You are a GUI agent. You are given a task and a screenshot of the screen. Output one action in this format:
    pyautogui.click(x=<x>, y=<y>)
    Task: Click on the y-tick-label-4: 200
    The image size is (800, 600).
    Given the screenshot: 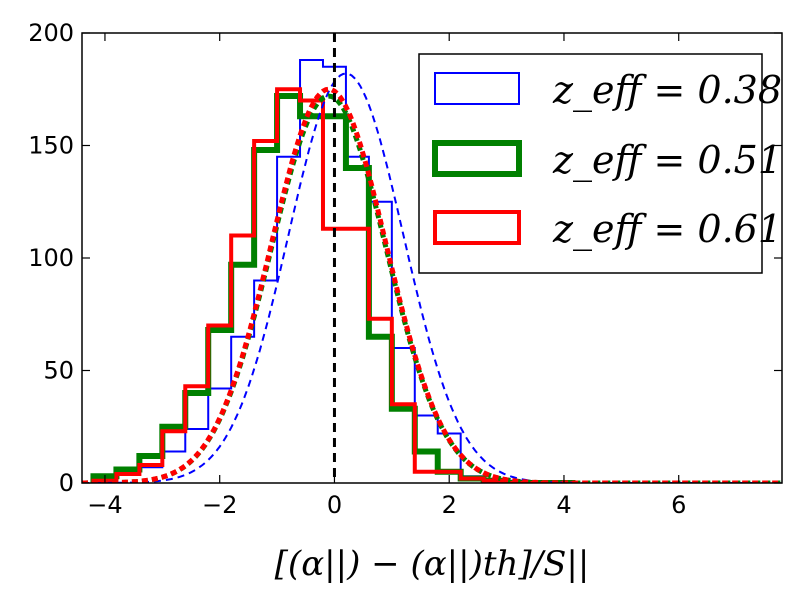 What is the action you would take?
    pyautogui.click(x=51, y=33)
    